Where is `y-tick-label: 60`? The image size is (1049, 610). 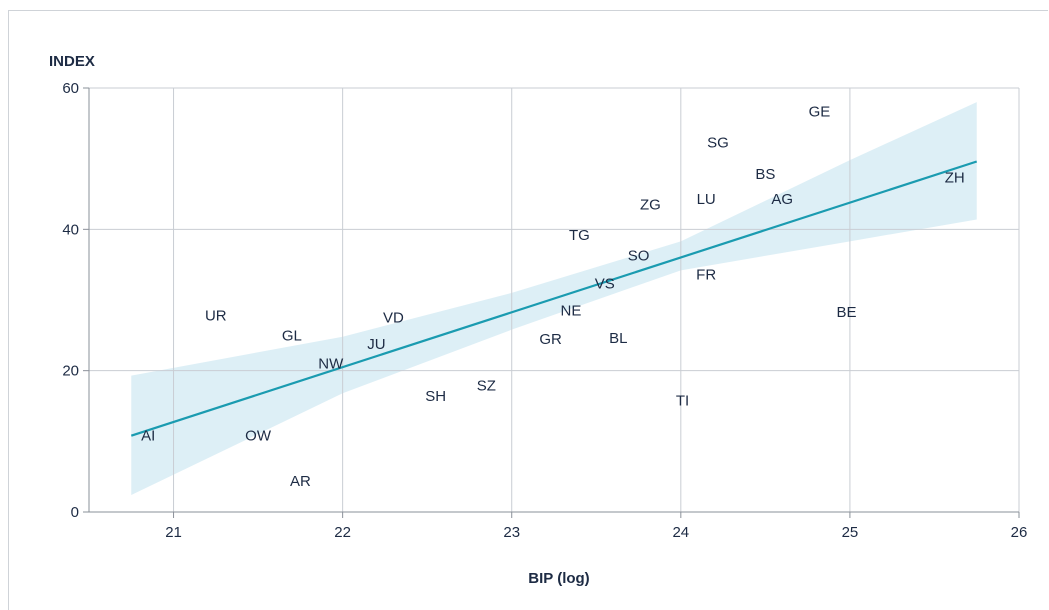 y-tick-label: 60 is located at coordinates (70, 88).